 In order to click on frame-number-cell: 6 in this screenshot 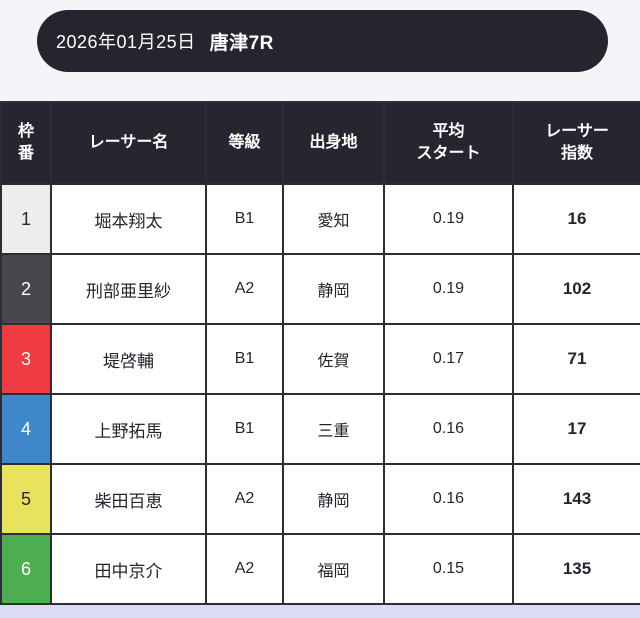, I will do `click(26, 569)`.